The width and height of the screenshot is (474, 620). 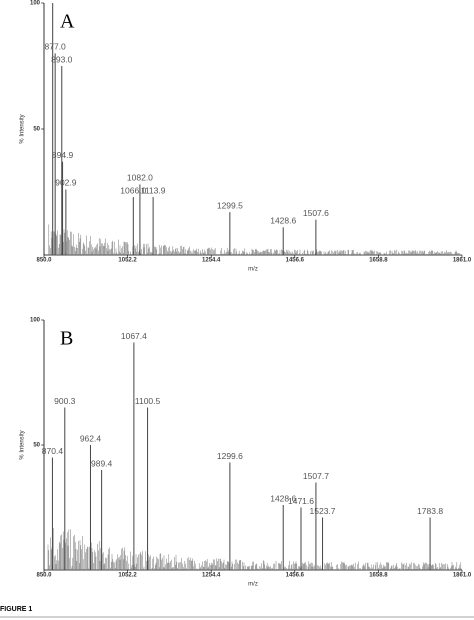 I want to click on peak-label: 989.4, so click(x=102, y=463).